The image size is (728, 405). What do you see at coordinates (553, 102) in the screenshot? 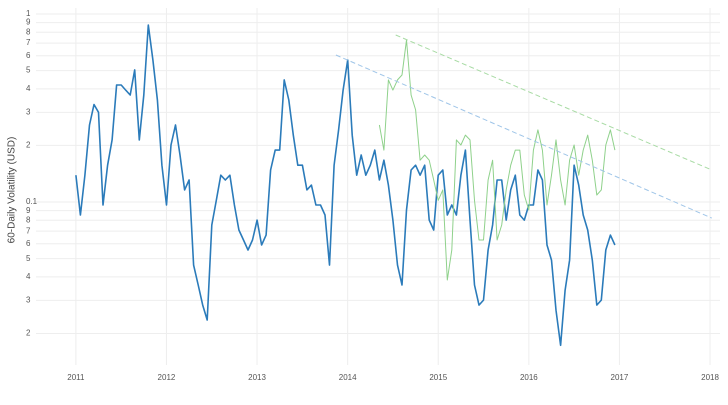
I see `trend-line` at bounding box center [553, 102].